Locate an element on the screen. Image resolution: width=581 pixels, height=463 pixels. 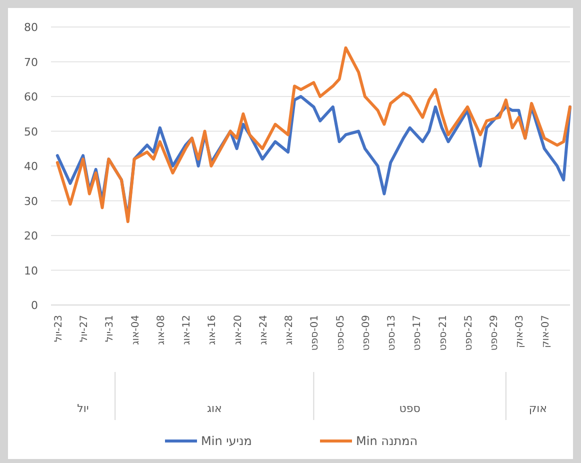
x-tick-label: 07-אוק is located at coordinates (546, 331).